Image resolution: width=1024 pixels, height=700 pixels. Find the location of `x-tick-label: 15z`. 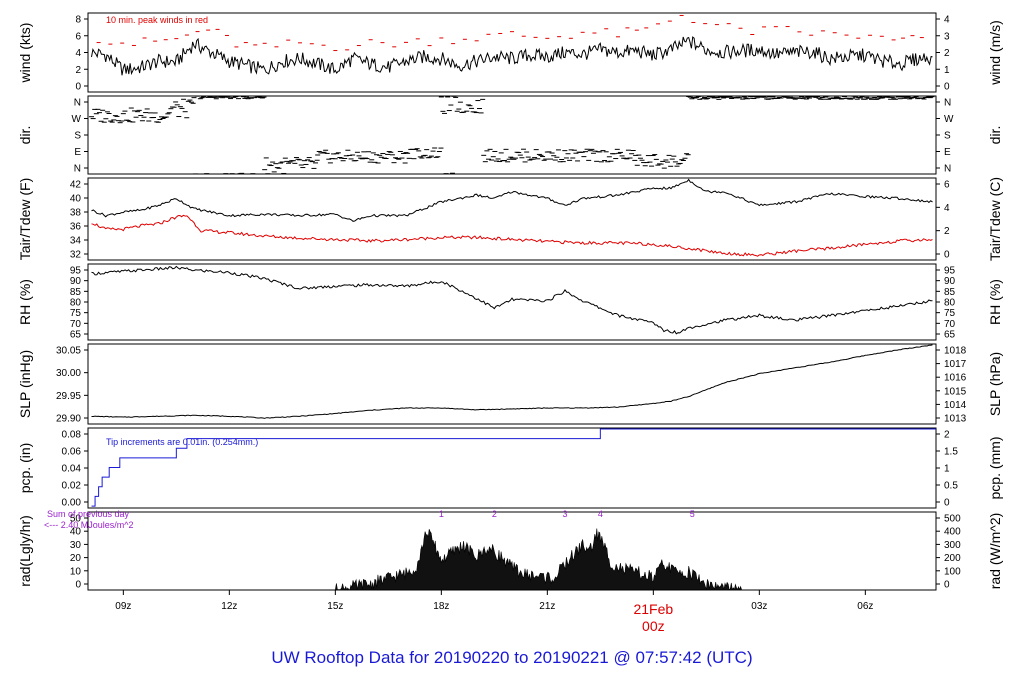

x-tick-label: 15z is located at coordinates (335, 606).